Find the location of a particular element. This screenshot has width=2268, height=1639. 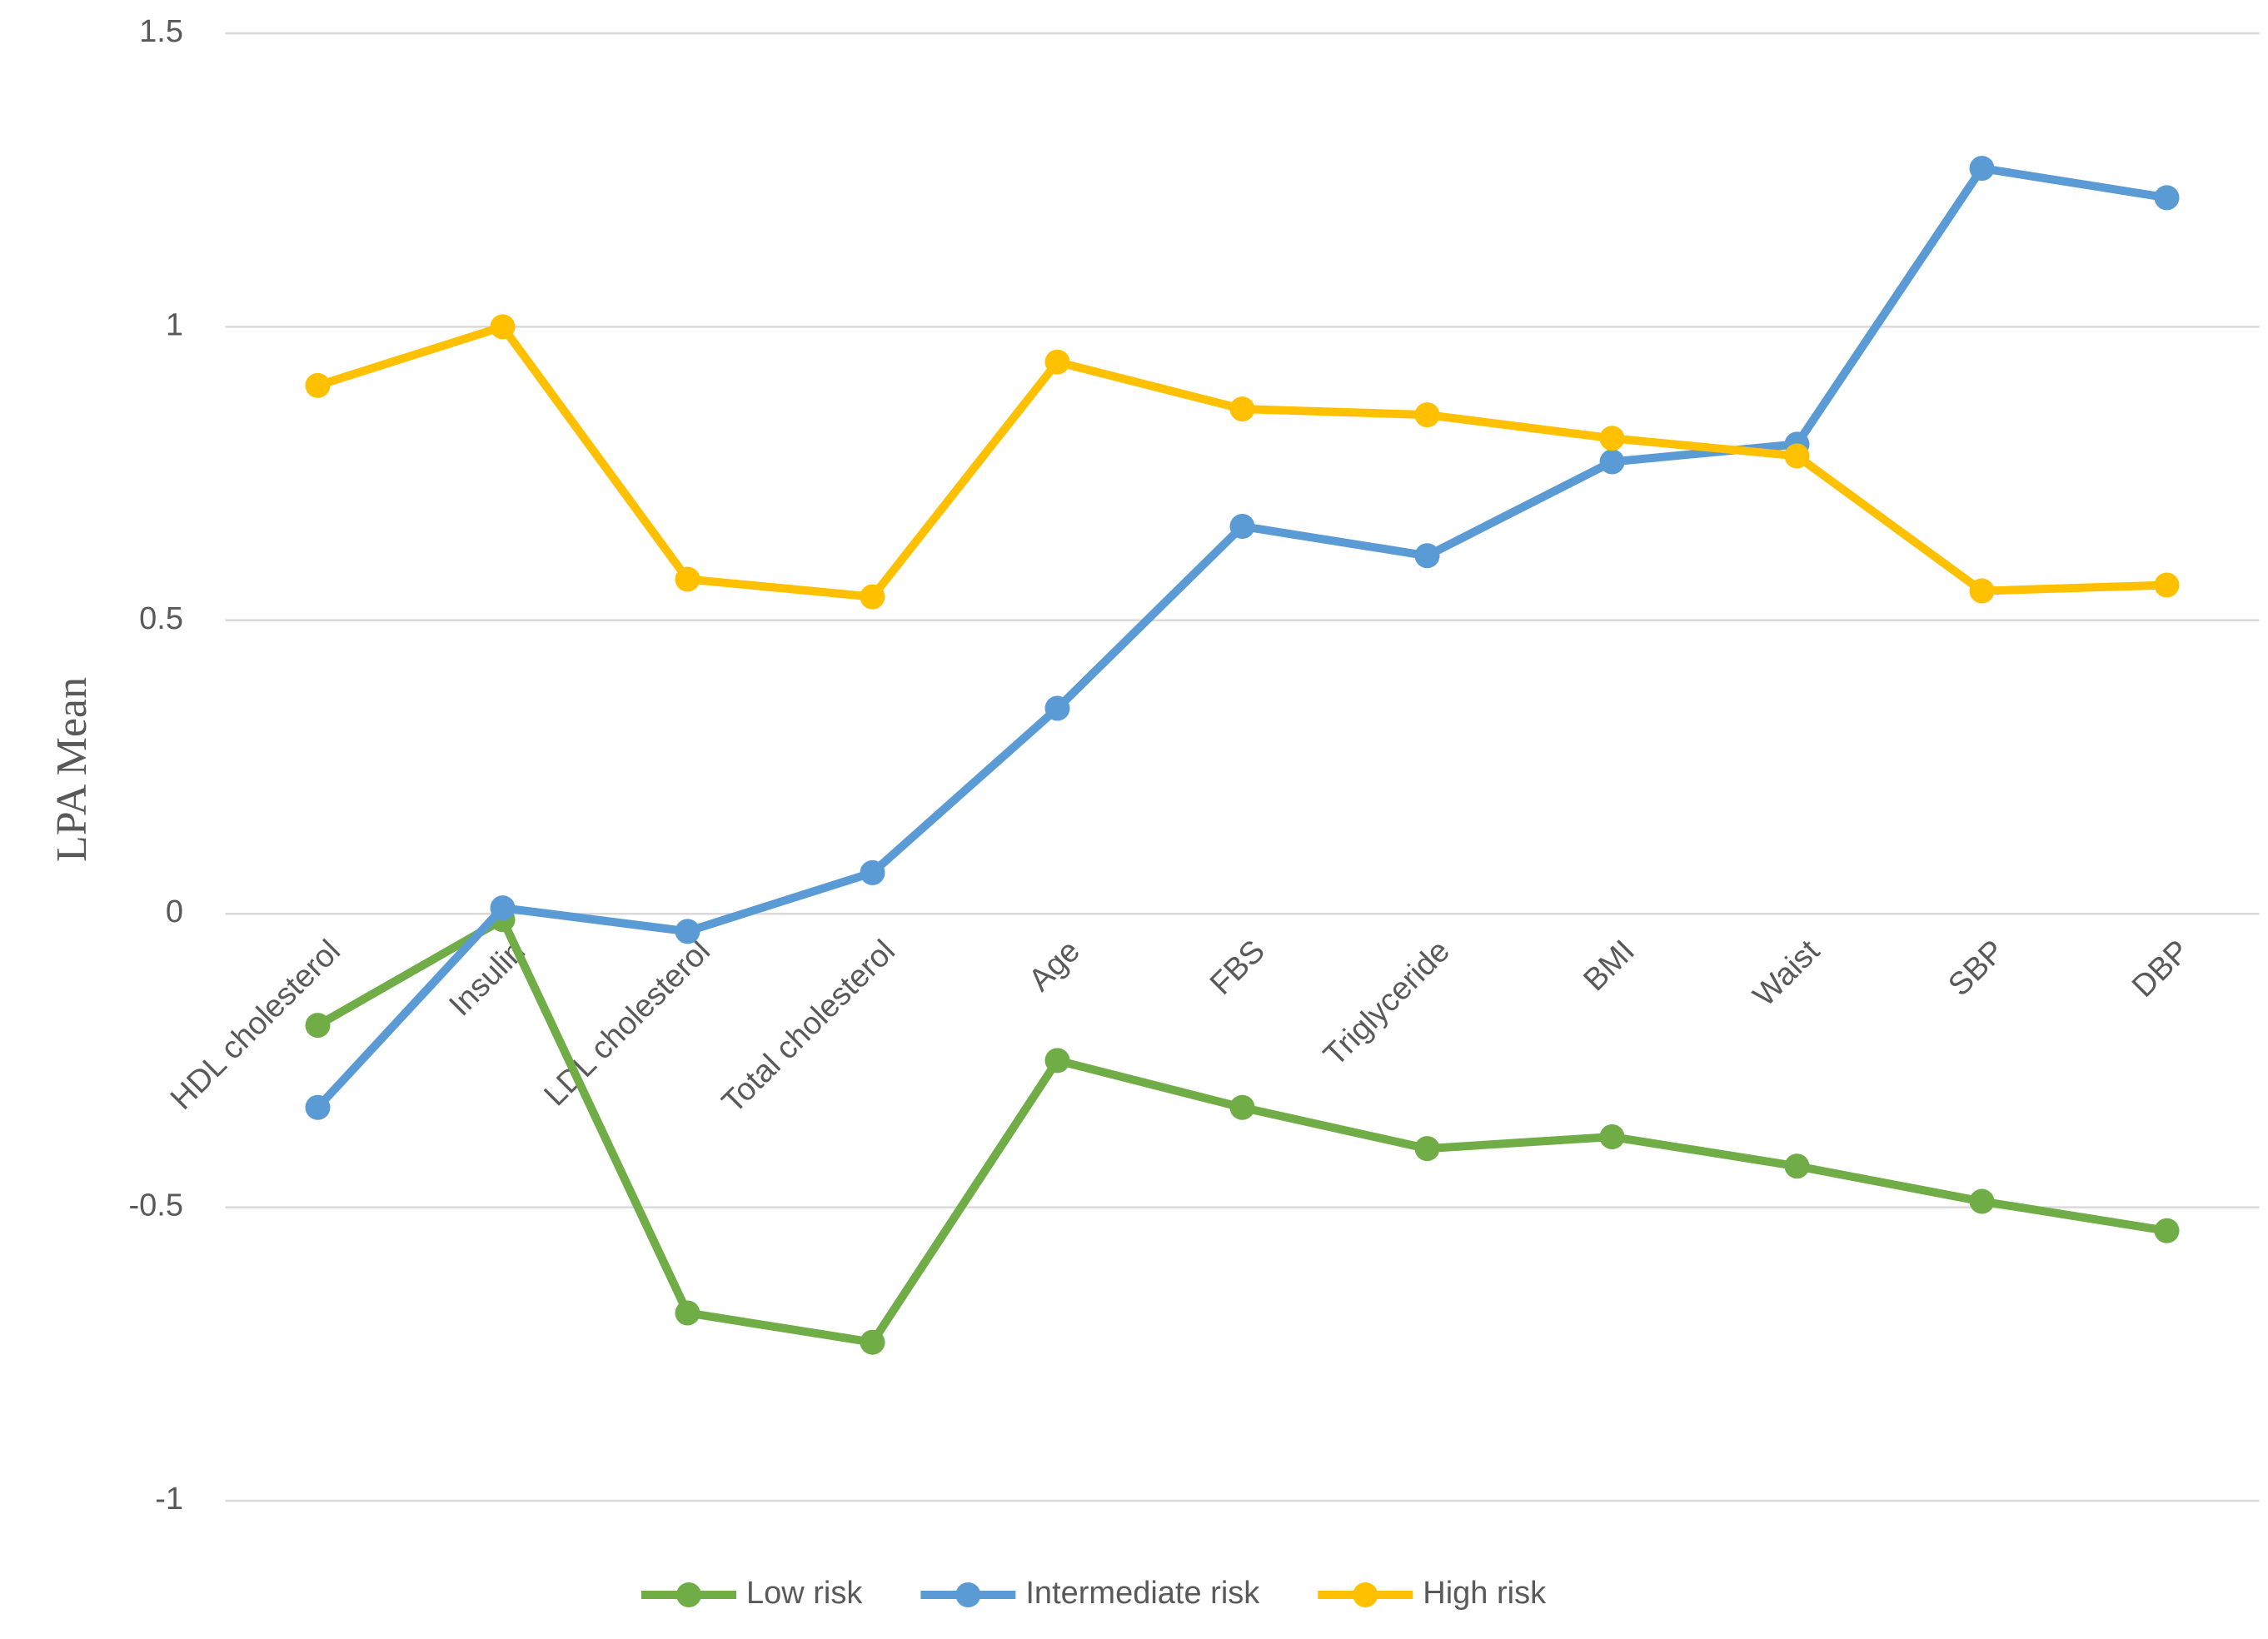

x-tick-label: FBS is located at coordinates (1238, 968).